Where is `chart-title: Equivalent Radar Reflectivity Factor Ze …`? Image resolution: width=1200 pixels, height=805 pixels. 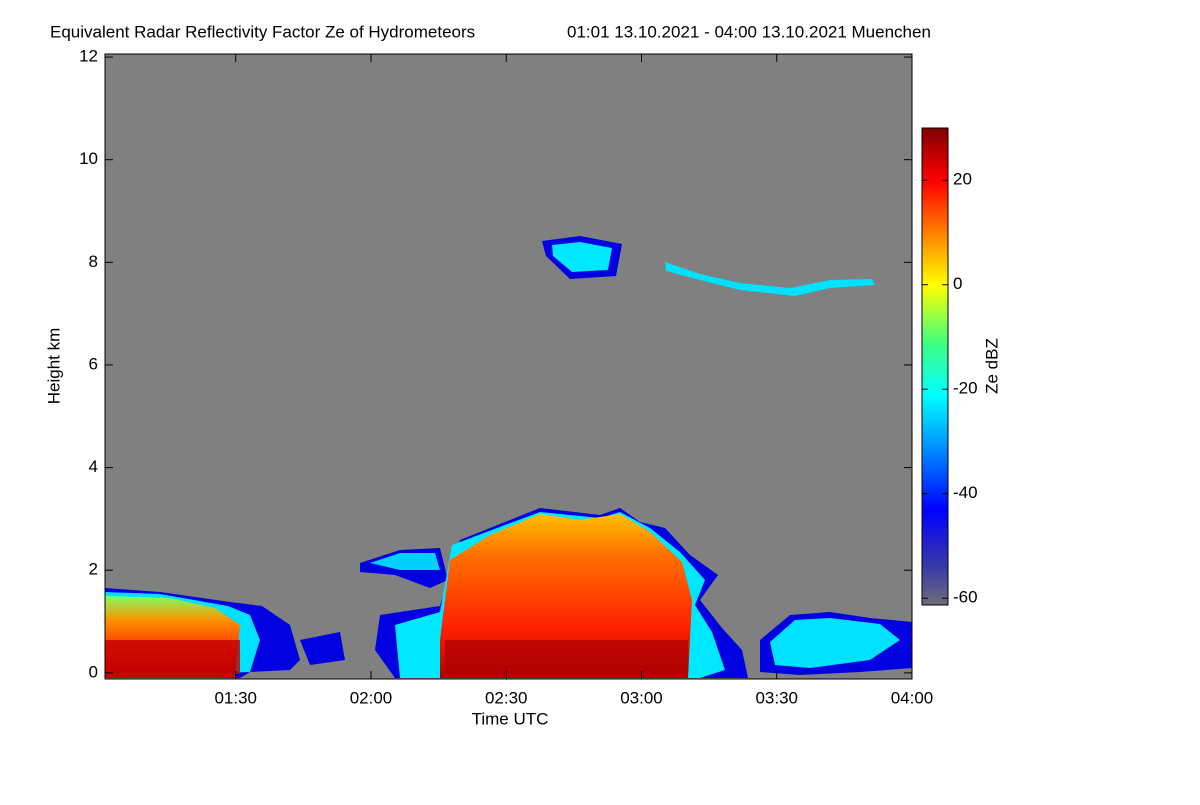
chart-title: Equivalent Radar Reflectivity Factor Ze … is located at coordinates (262, 31).